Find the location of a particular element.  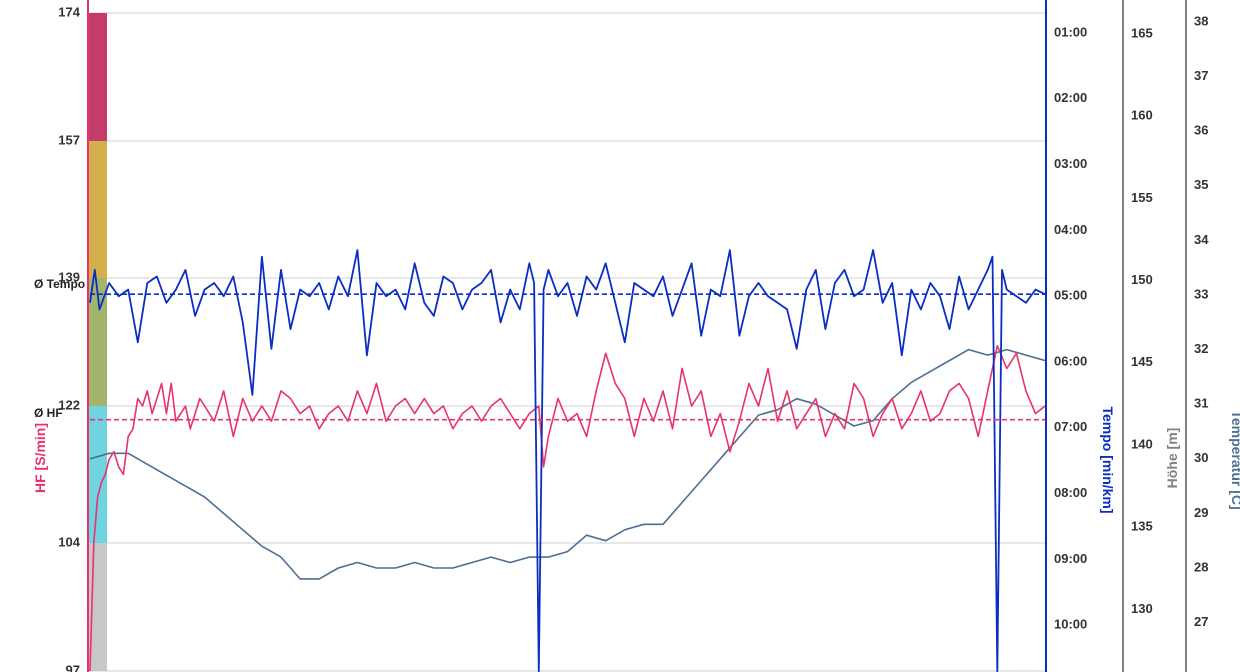

temperatur-tick-6: 32 is located at coordinates (1201, 348).